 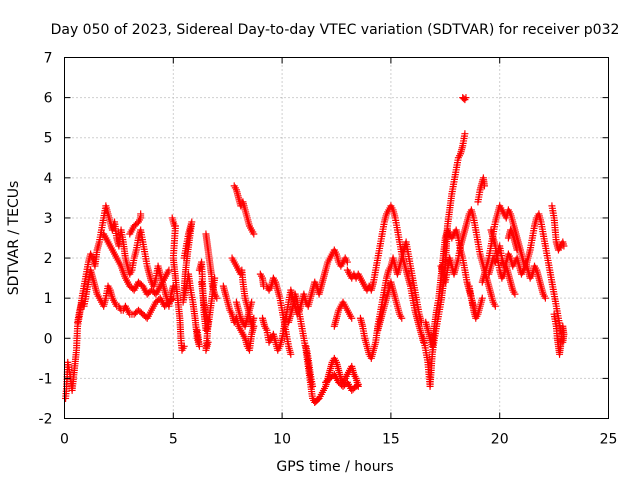 I want to click on y-tick-label: 1, so click(x=48, y=299).